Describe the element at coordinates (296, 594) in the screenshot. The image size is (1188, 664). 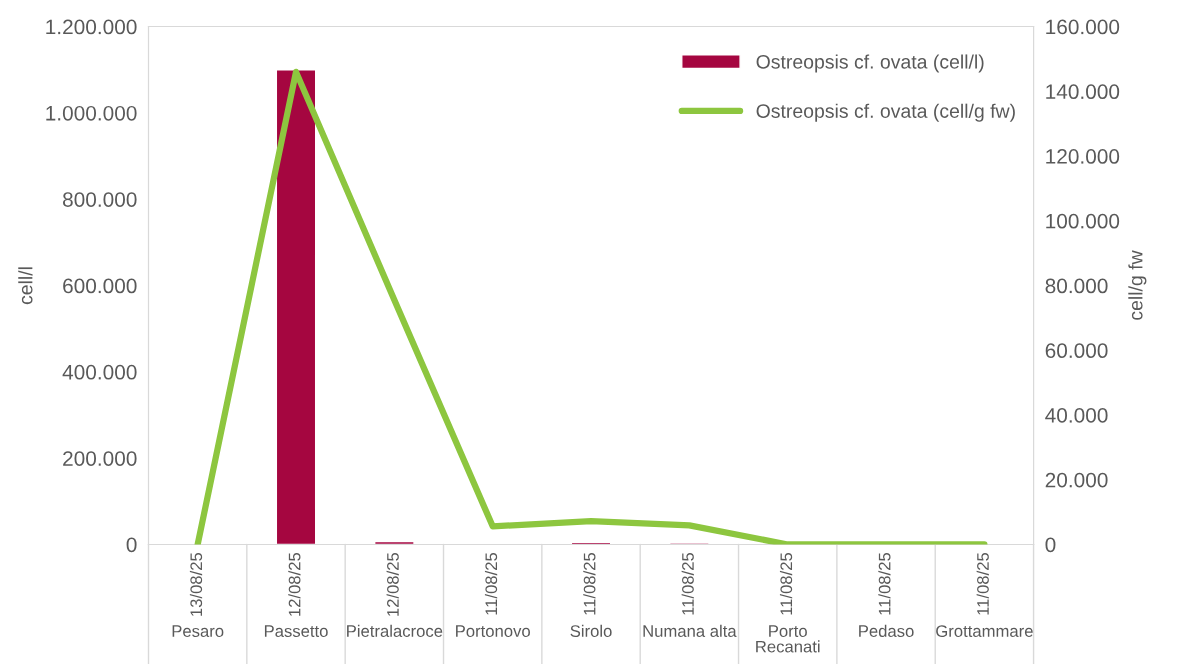
I see `x-tick-label: 12/08/25 Passetto` at that location.